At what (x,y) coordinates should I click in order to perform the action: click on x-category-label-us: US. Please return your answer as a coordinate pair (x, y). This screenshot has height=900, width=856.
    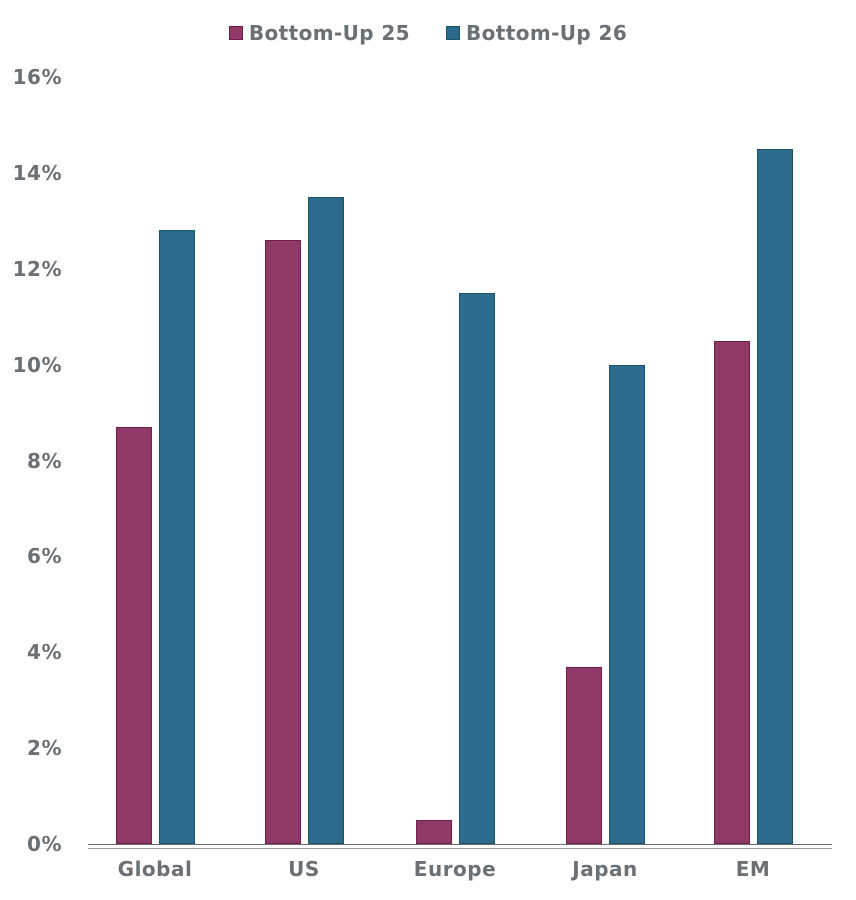
    Looking at the image, I should click on (304, 869).